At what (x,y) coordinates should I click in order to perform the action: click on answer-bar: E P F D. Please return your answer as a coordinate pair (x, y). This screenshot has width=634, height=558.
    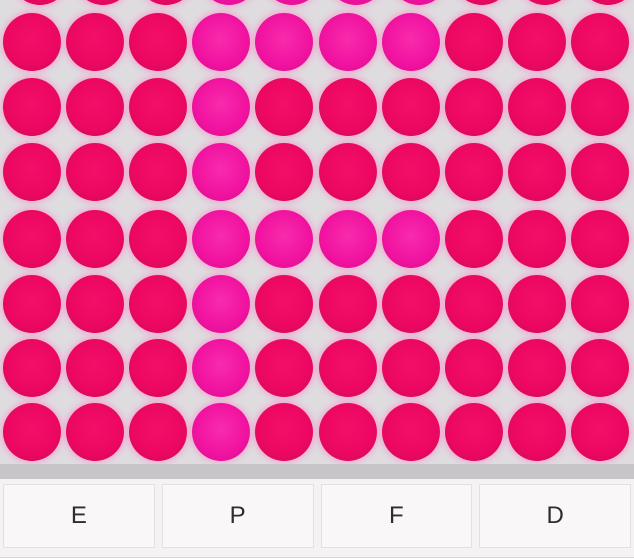
    Looking at the image, I should click on (317, 518).